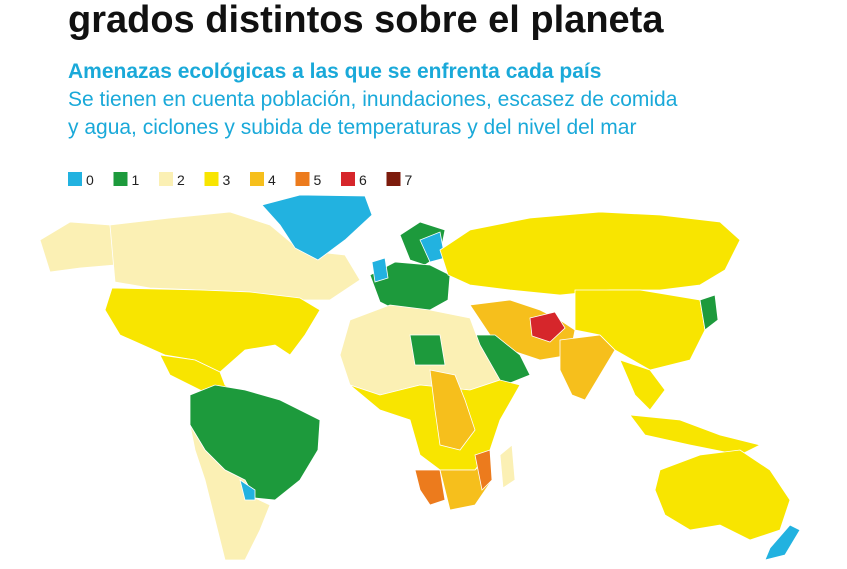  Describe the element at coordinates (409, 180) in the screenshot. I see `legend-label: 7` at that location.